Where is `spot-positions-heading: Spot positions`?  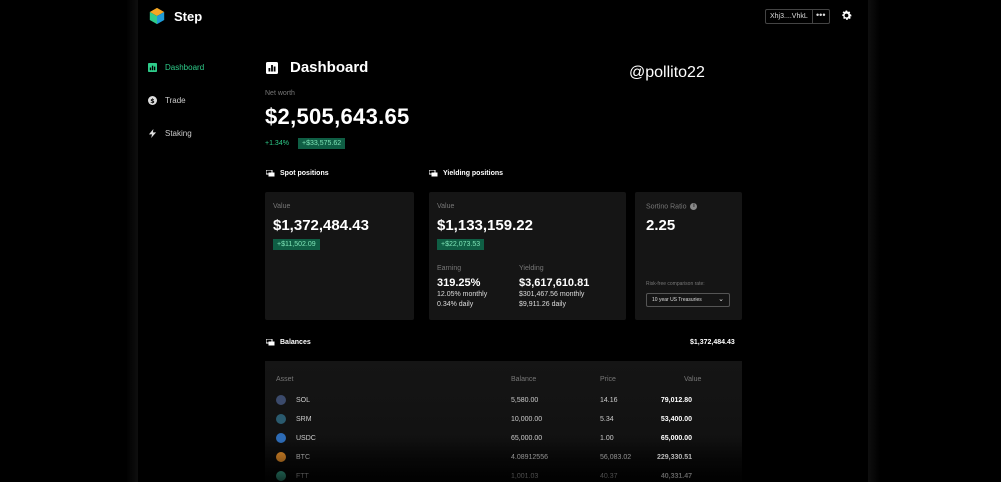
spot-positions-heading: Spot positions is located at coordinates (297, 173).